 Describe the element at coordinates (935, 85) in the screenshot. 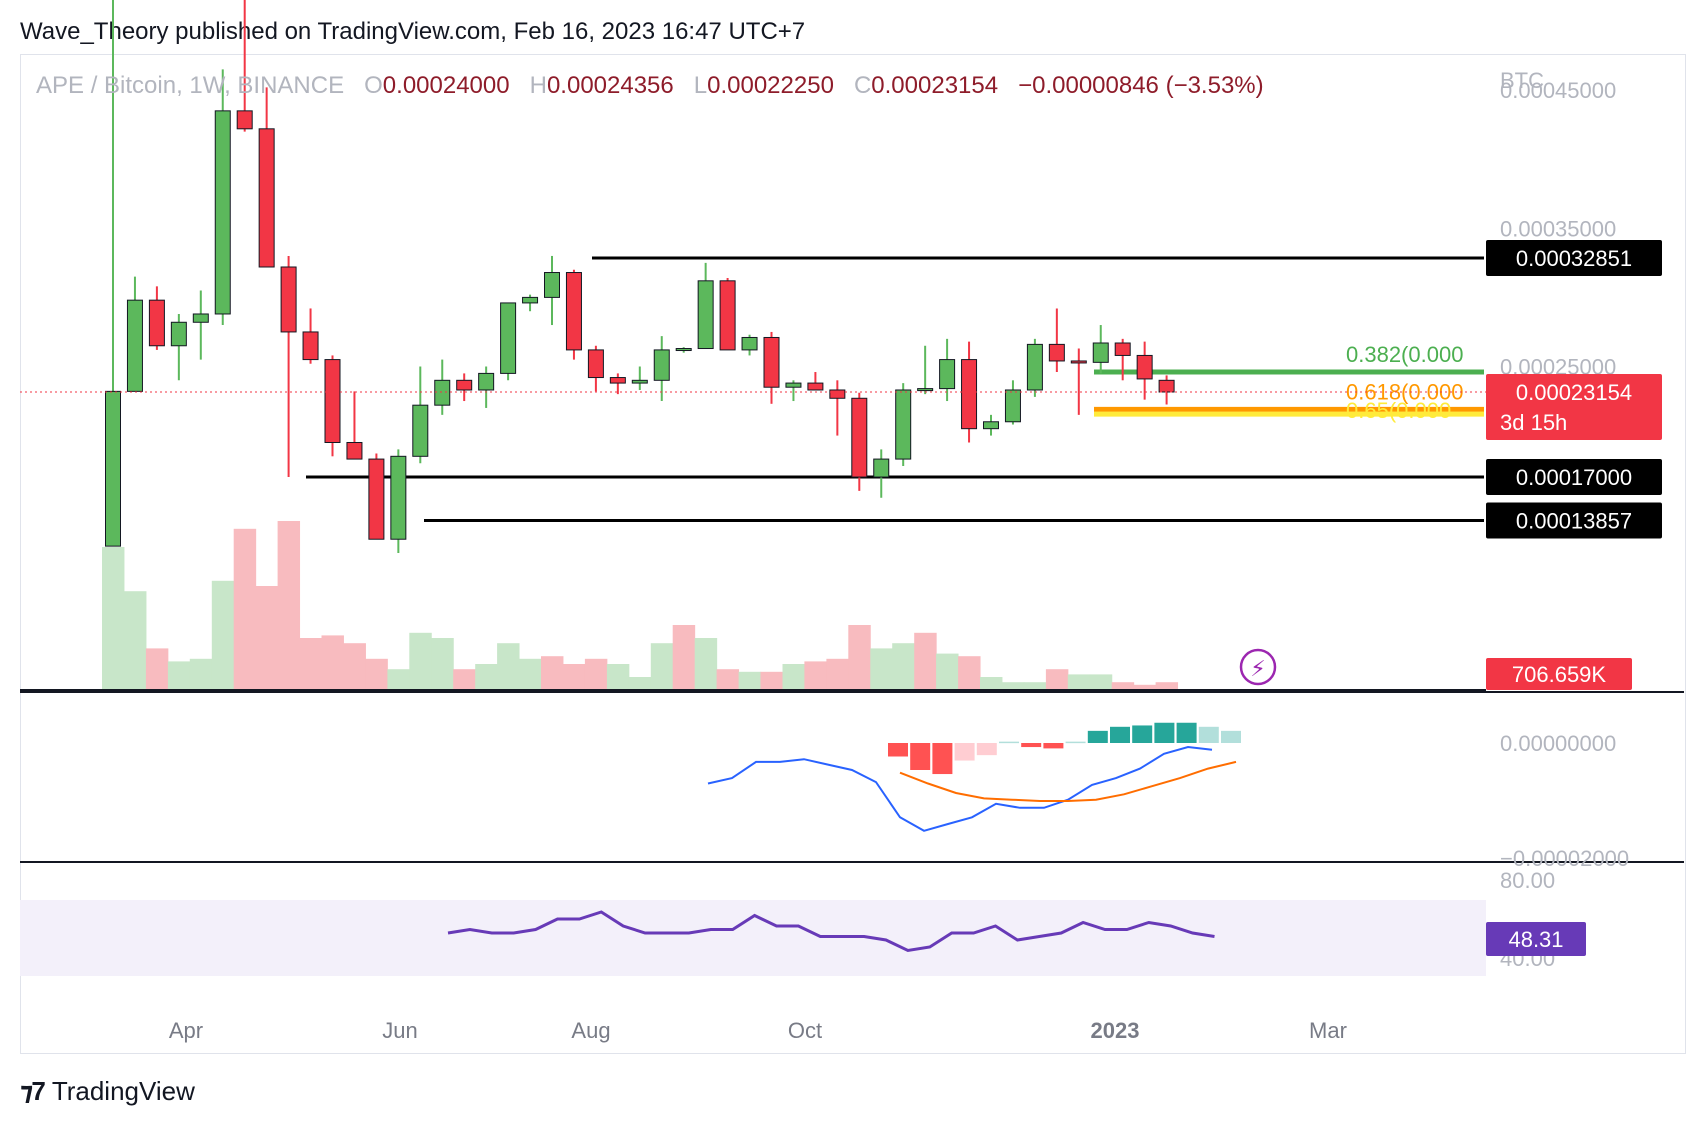

I see `close-value: 0.00023154` at that location.